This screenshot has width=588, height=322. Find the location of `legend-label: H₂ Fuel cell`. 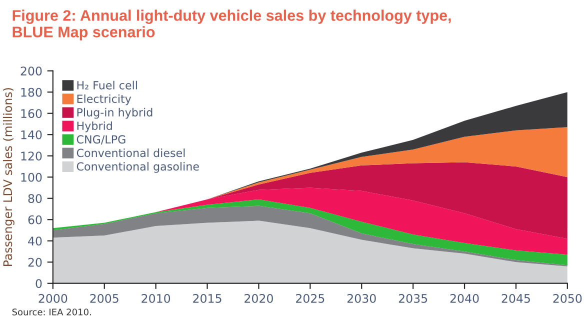

legend-label: H₂ Fuel cell is located at coordinates (107, 85).